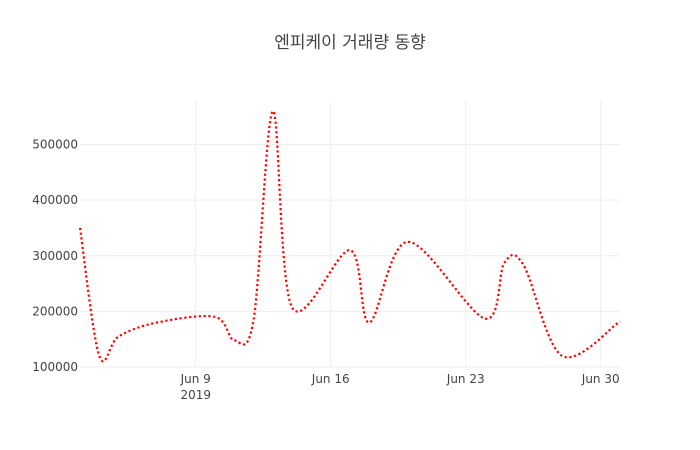 The height and width of the screenshot is (450, 700). Describe the element at coordinates (55, 200) in the screenshot. I see `y-tick-label: 400000` at that location.